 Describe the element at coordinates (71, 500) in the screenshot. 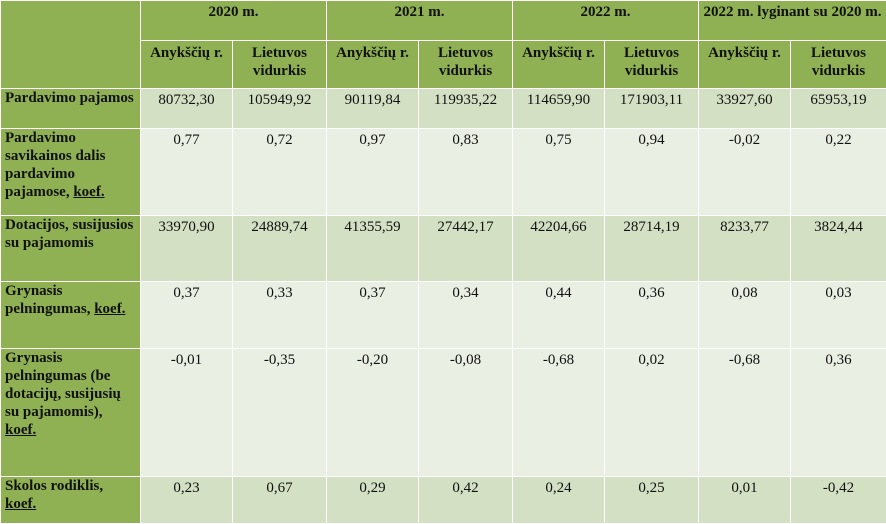

I see `row-label: Skolos rodiklis, koef.` at that location.